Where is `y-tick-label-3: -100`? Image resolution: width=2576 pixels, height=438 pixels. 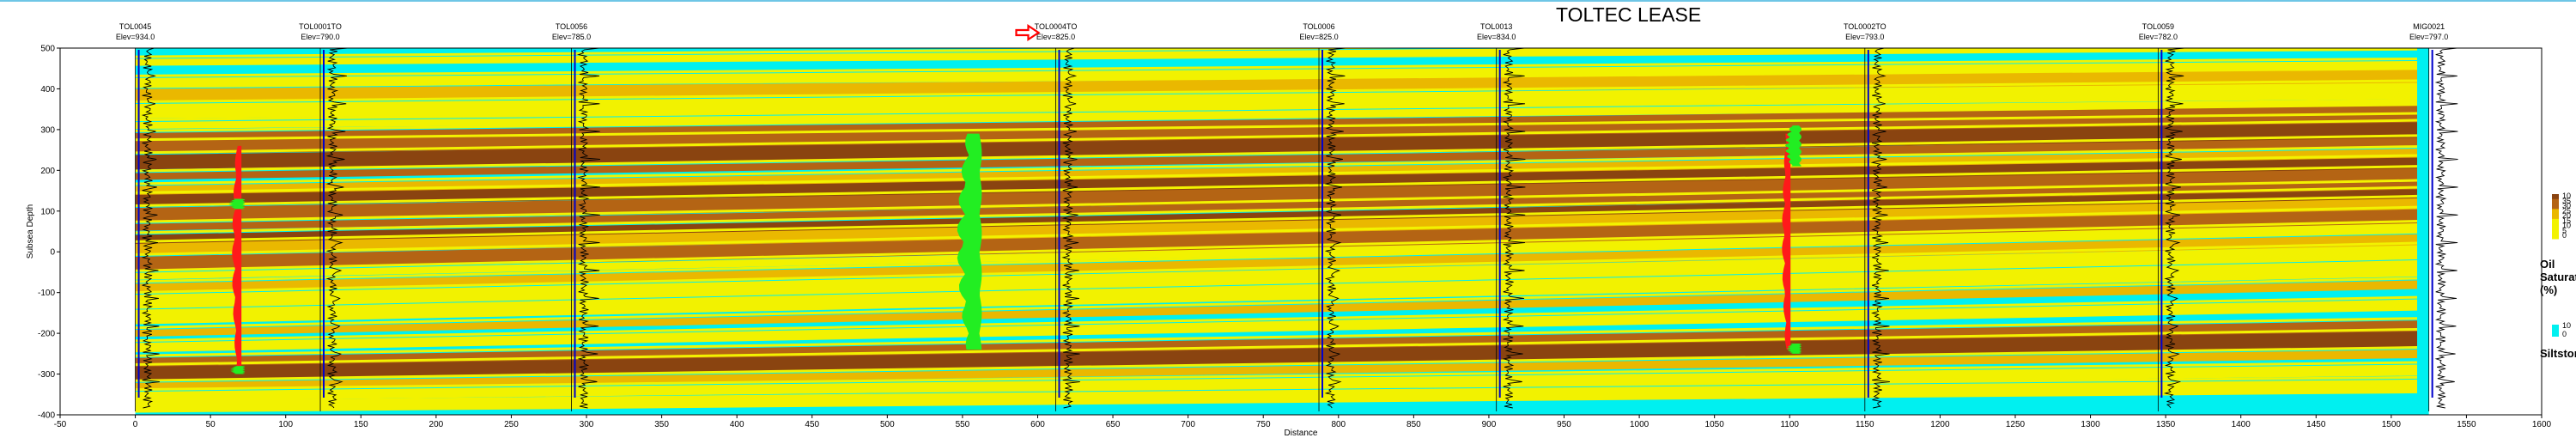
y-tick-label-3: -100 is located at coordinates (46, 293).